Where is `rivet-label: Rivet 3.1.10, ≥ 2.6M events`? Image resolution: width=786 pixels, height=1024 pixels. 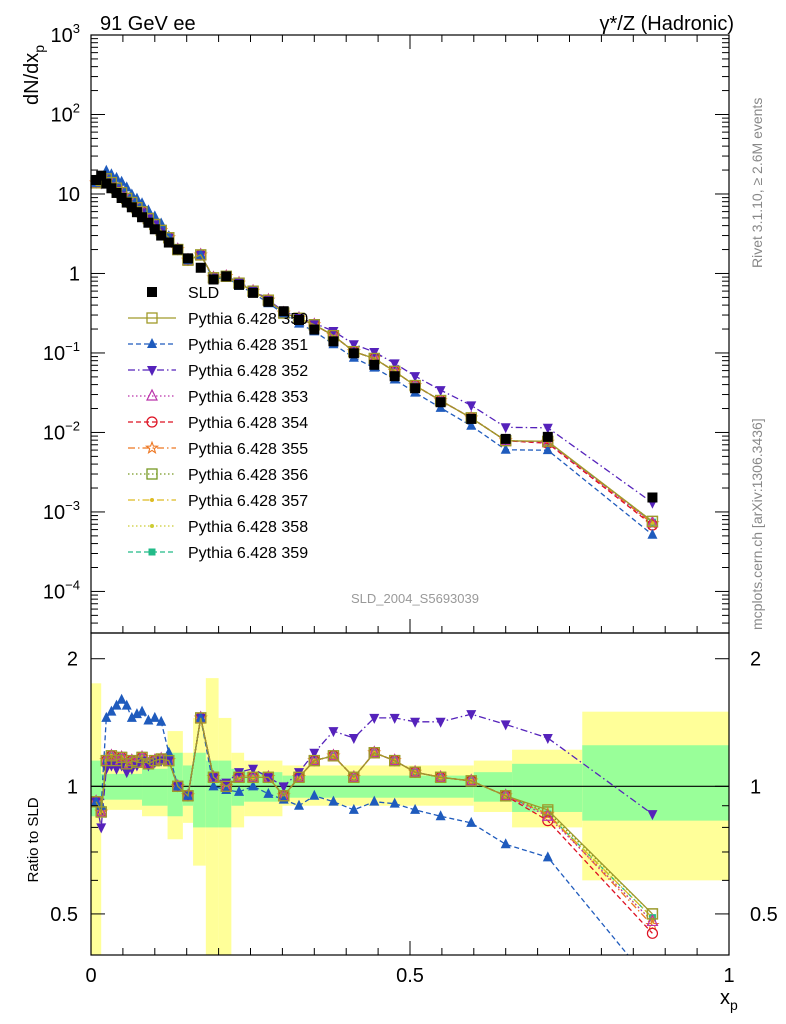 rivet-label: Rivet 3.1.10, ≥ 2.6M events is located at coordinates (757, 183).